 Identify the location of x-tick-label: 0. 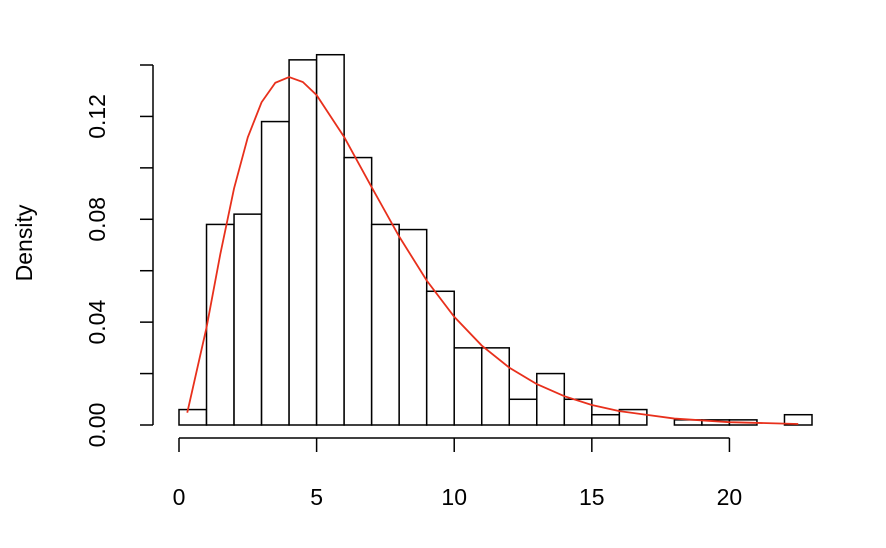
(179, 497).